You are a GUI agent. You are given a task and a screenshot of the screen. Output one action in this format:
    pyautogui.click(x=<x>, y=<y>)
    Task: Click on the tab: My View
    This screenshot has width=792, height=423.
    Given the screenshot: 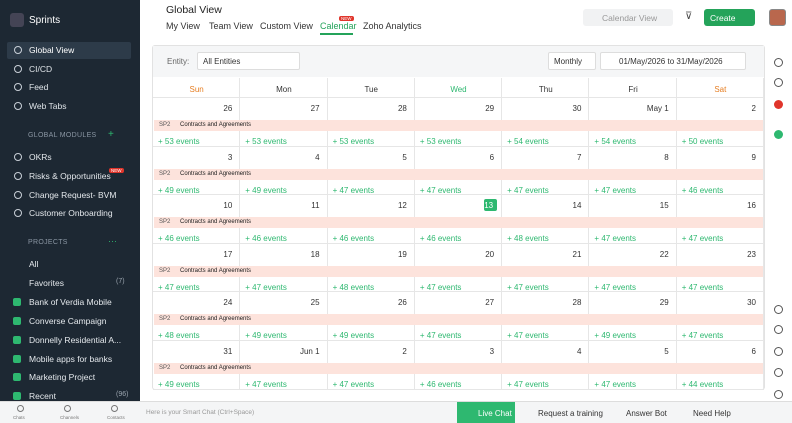 What is the action you would take?
    pyautogui.click(x=183, y=26)
    